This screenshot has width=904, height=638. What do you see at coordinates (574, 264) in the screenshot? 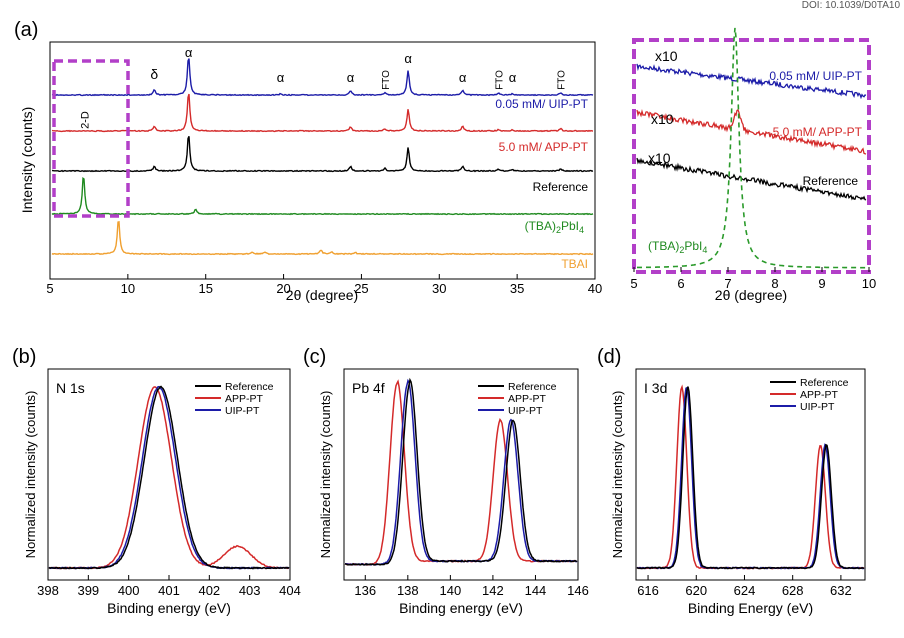
I see `series-label-tbai: TBAI` at bounding box center [574, 264].